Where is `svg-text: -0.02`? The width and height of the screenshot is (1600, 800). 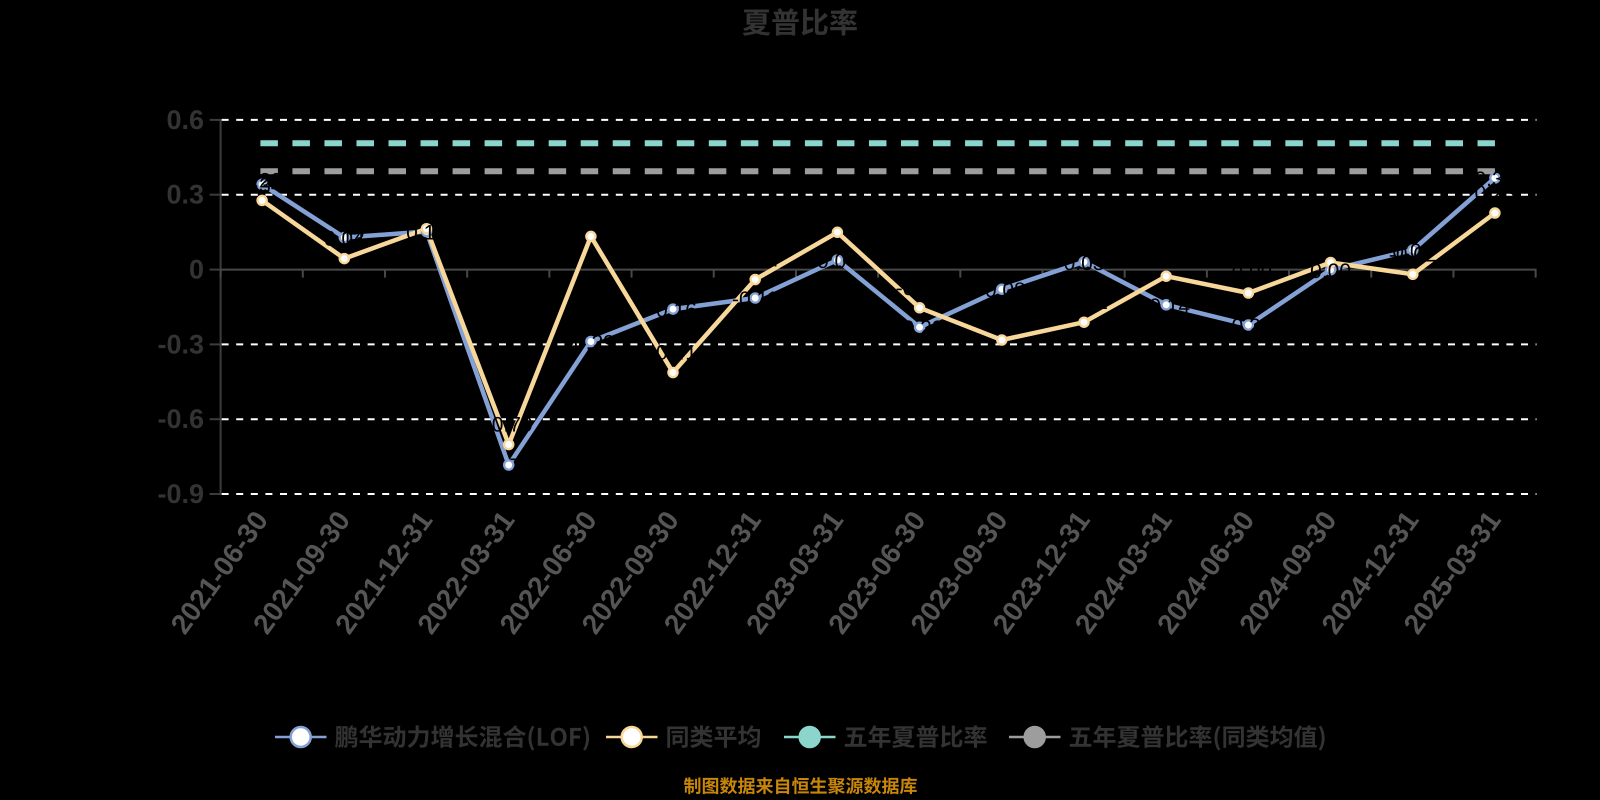 svg-text: -0.02 is located at coordinates (1413, 254).